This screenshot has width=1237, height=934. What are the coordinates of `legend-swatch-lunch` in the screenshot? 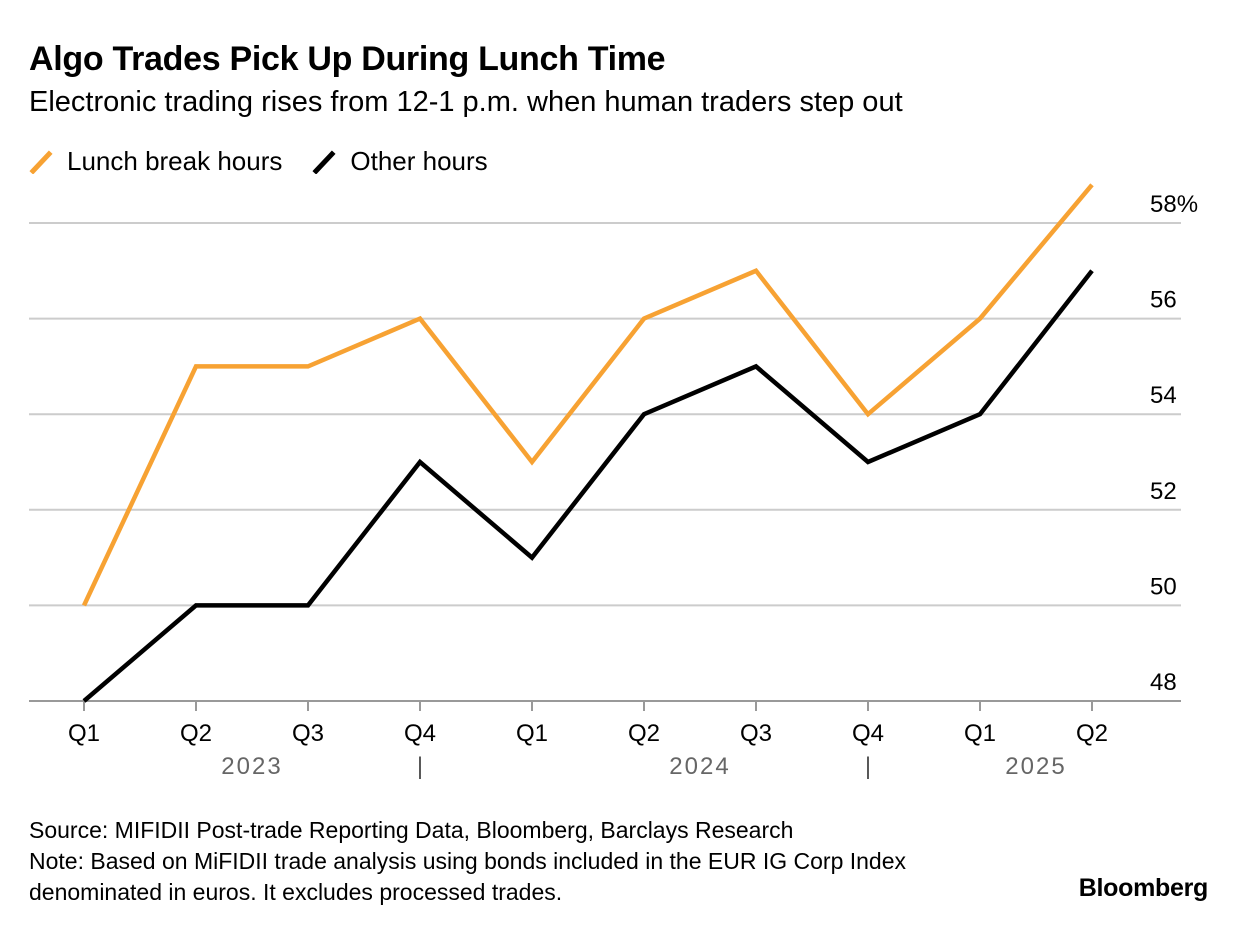 It's located at (41, 161).